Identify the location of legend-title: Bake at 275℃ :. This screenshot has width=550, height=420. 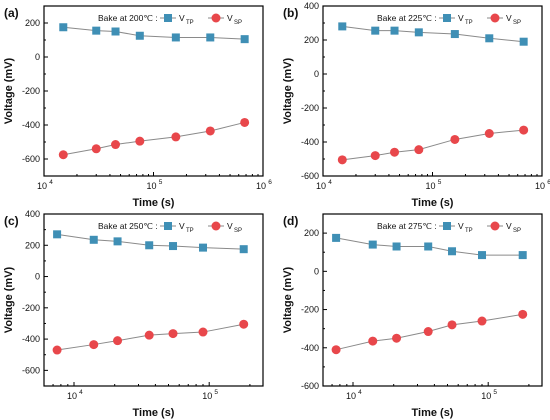
(407, 226).